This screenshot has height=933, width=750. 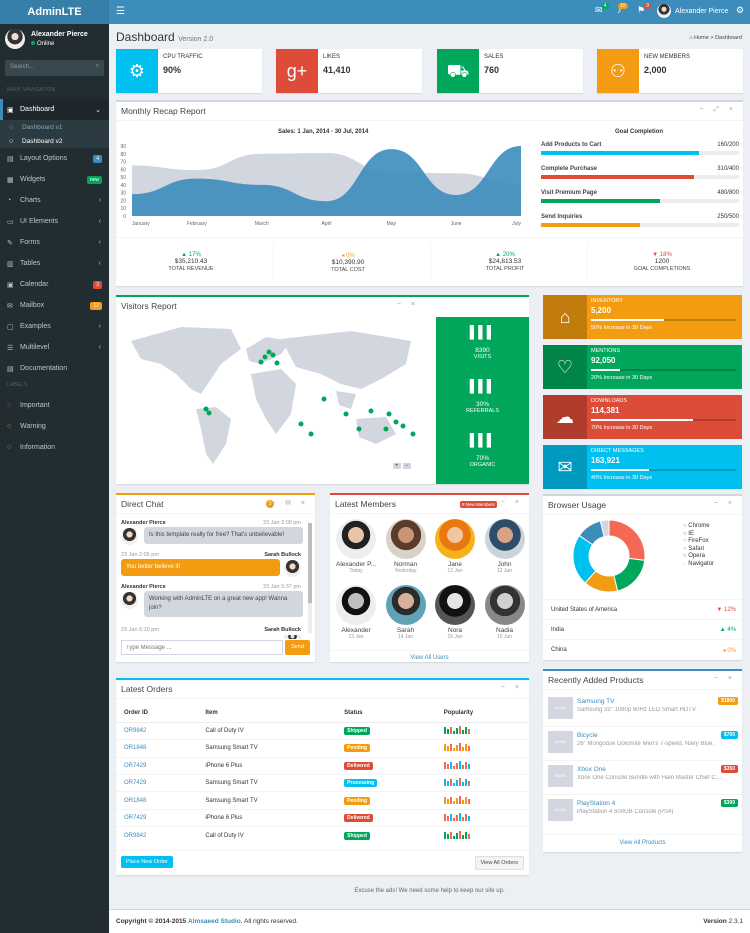 I want to click on view-all-orders-button: View All Orders, so click(x=499, y=863).